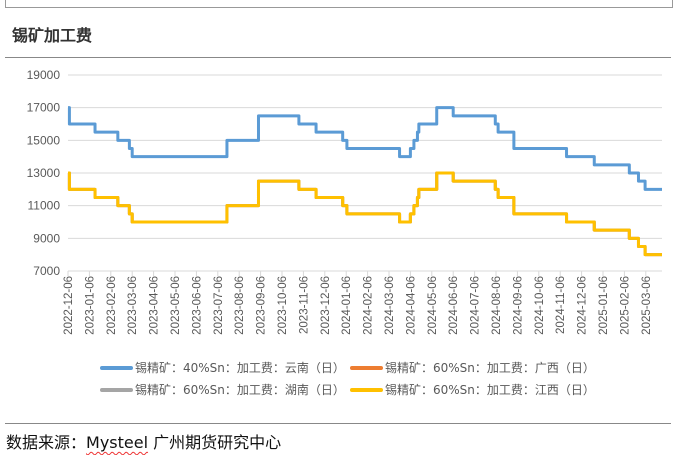 The image size is (680, 455). What do you see at coordinates (490, 390) in the screenshot?
I see `legend-label: 锡精矿：60%Sn：加工费：江西（日）` at bounding box center [490, 390].